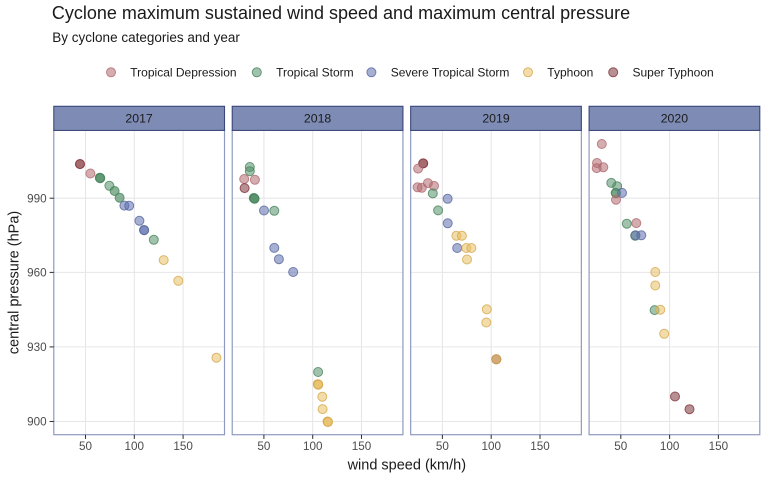  I want to click on svg-text: 930, so click(37, 347).